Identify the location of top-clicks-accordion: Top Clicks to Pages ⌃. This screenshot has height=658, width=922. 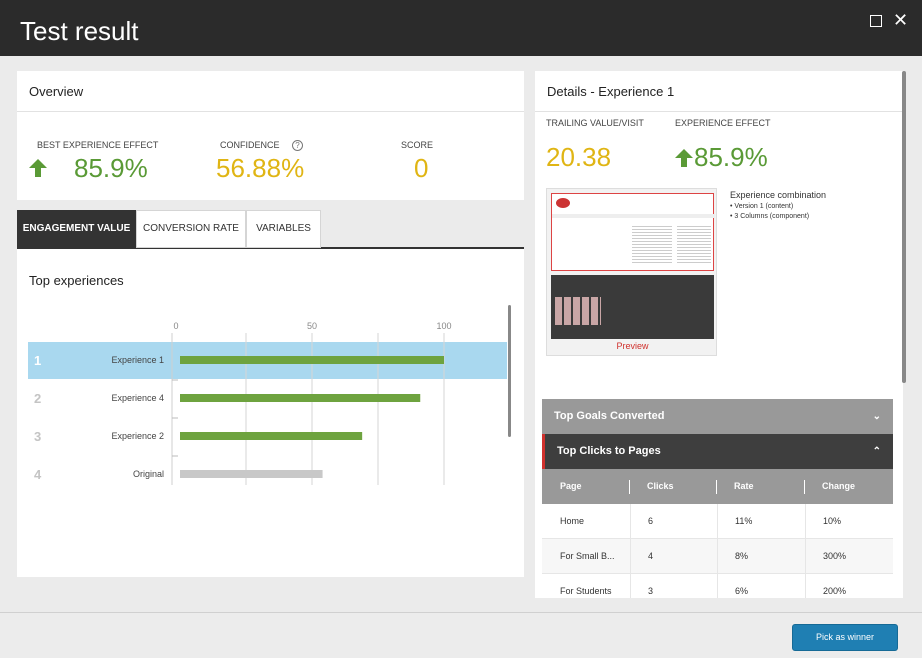
(717, 451).